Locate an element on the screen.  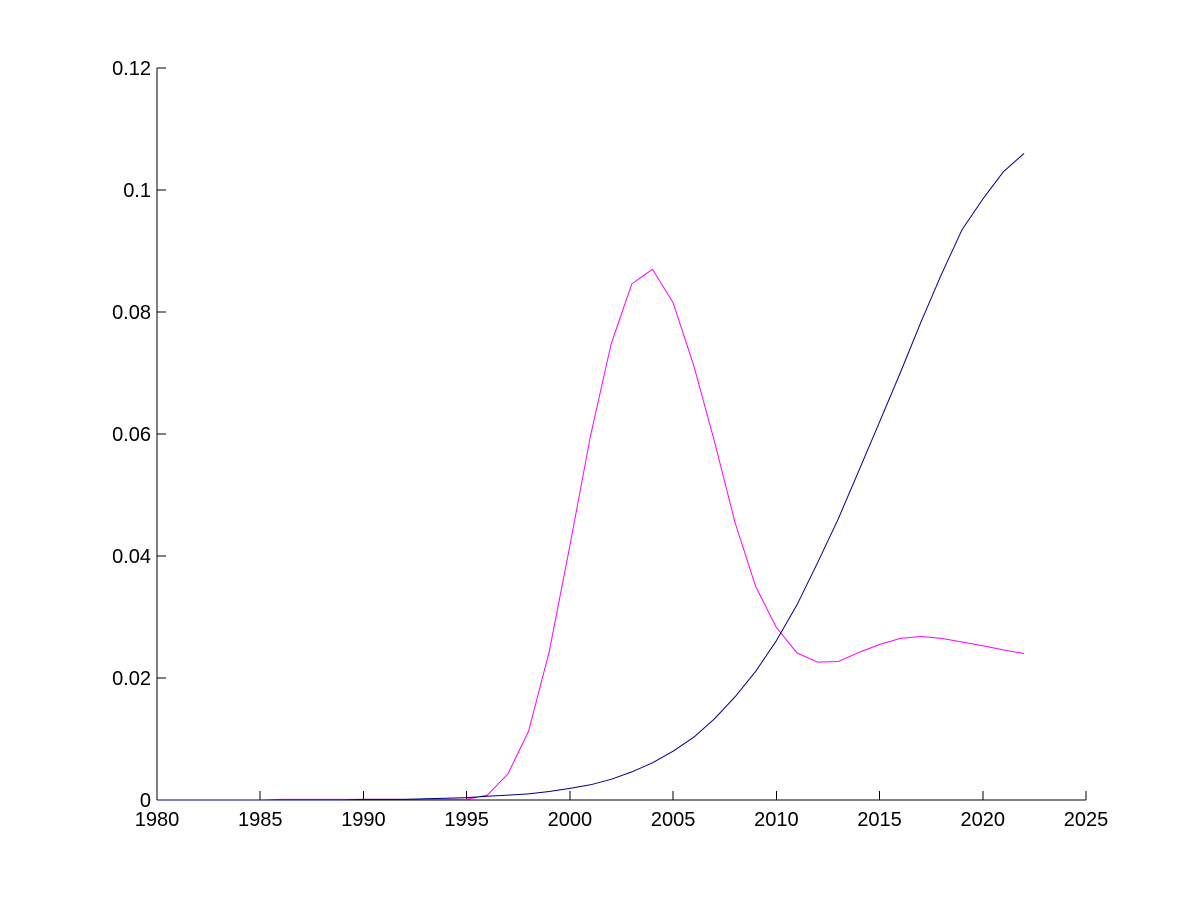
x-tick-label: 1985 is located at coordinates (260, 820).